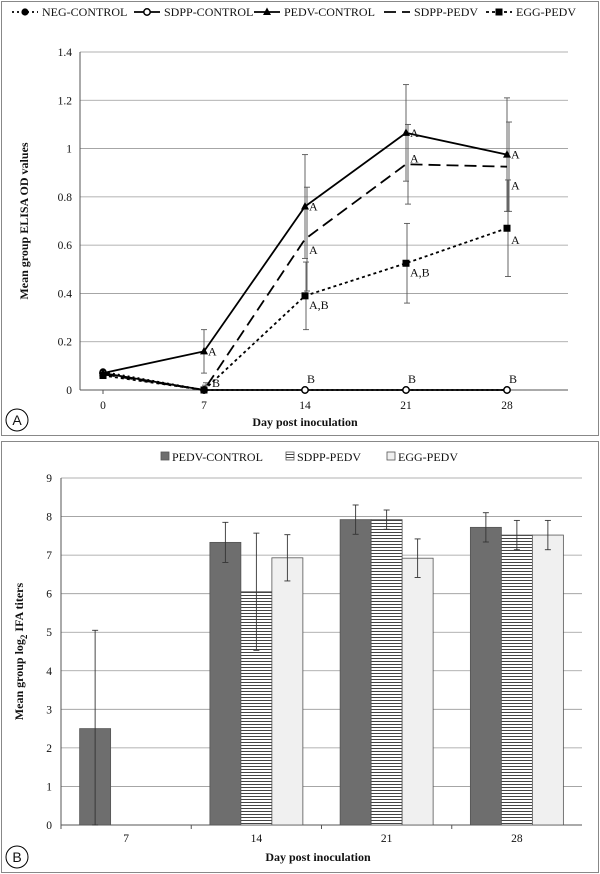  Describe the element at coordinates (49, 633) in the screenshot. I see `y-tick-label: 5` at that location.